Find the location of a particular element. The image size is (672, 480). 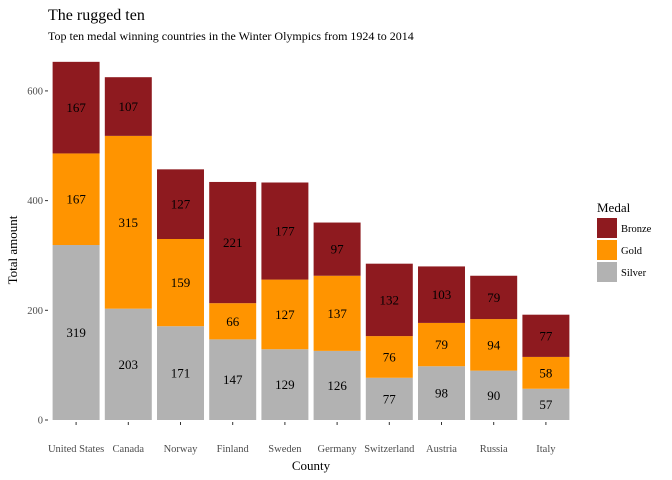

chart-title: The rugged ten is located at coordinates (96, 15).